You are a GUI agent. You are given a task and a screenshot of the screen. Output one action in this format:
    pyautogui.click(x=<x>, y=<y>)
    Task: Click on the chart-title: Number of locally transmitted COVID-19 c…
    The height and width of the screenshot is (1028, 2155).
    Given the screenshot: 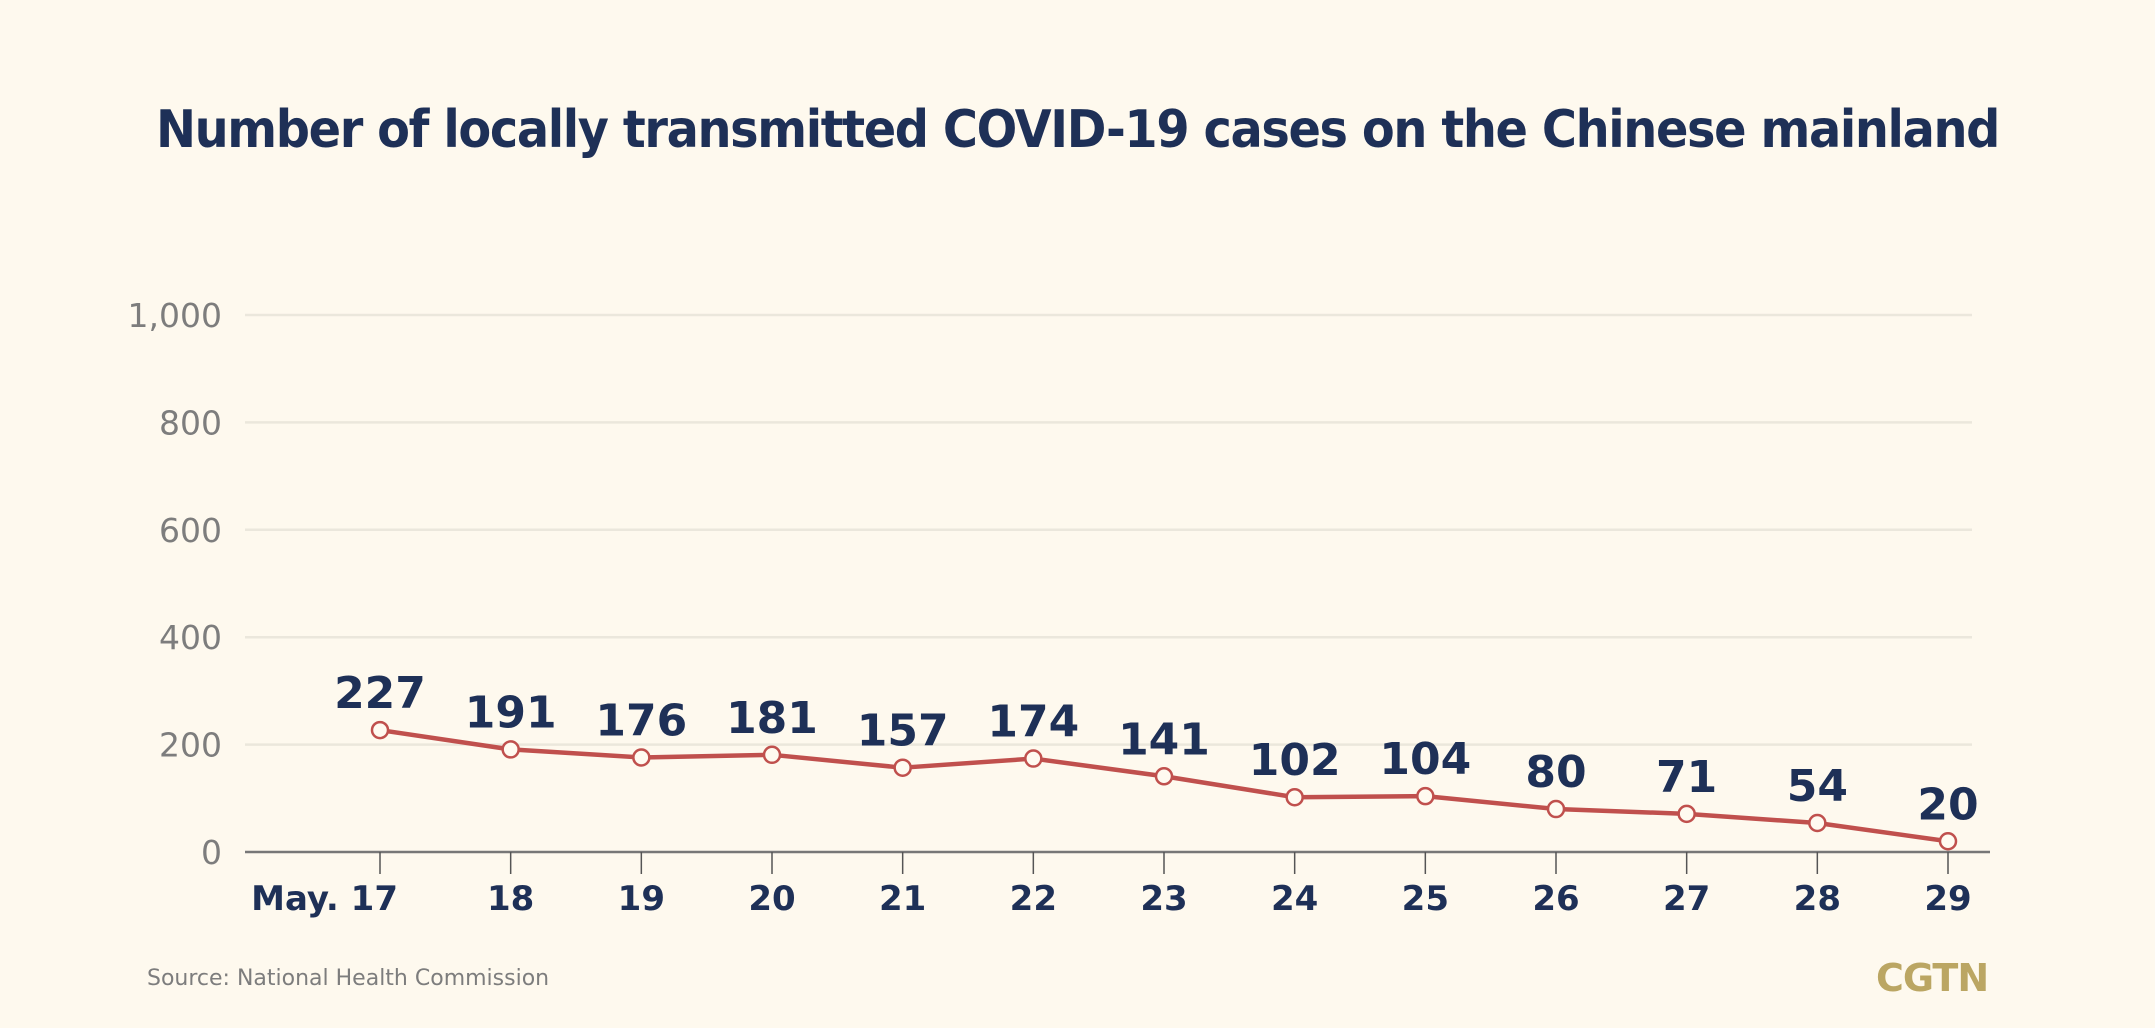 What is the action you would take?
    pyautogui.click(x=1077, y=130)
    